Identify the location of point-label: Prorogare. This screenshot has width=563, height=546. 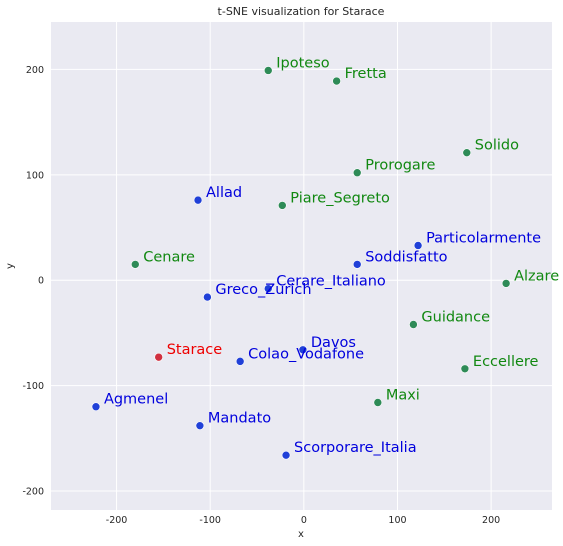
(400, 166).